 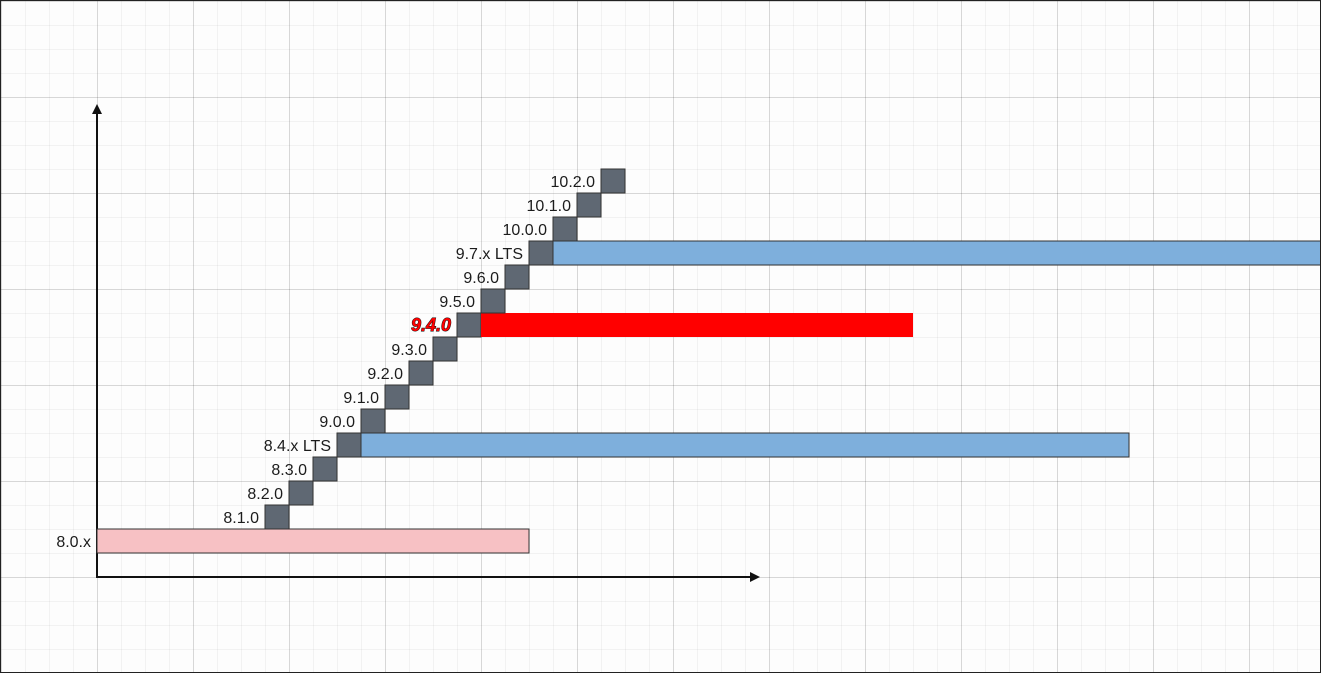 I want to click on release-label: 8.2.0, so click(x=265, y=494).